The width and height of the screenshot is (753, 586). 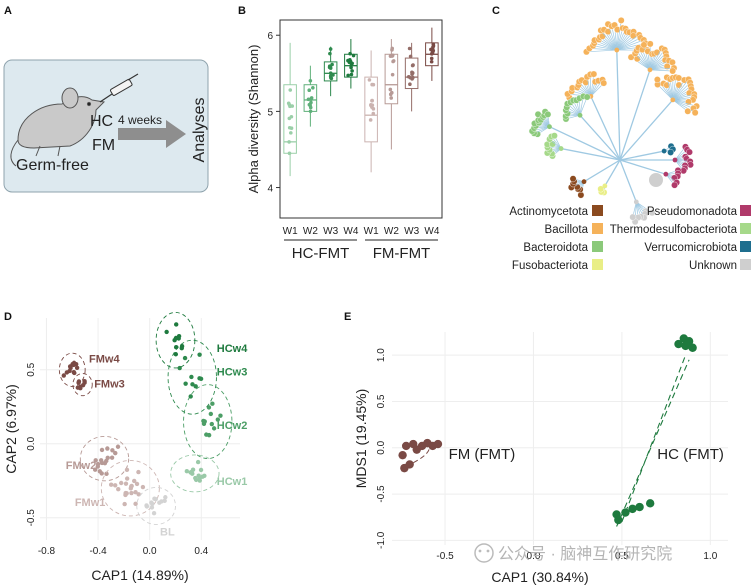 I want to click on data-point-fmw4, so click(x=63, y=375).